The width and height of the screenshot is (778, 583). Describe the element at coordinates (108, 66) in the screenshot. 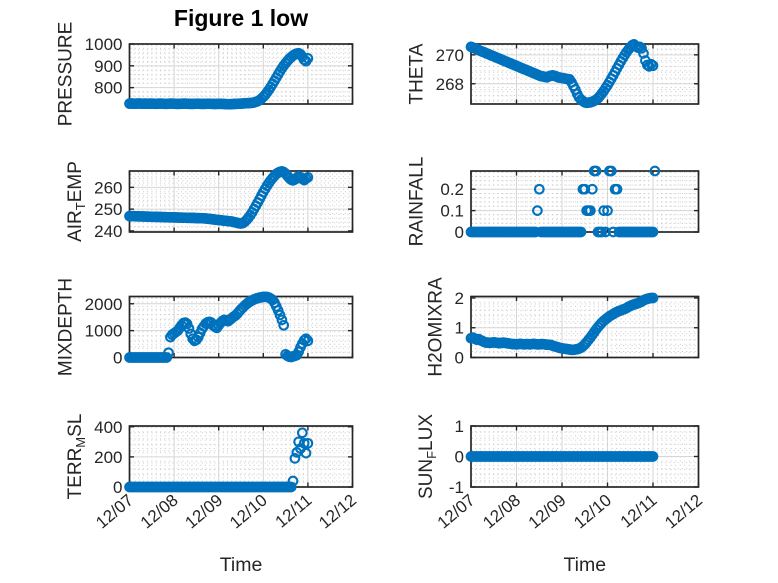

I see `y-tick-label: 900` at that location.